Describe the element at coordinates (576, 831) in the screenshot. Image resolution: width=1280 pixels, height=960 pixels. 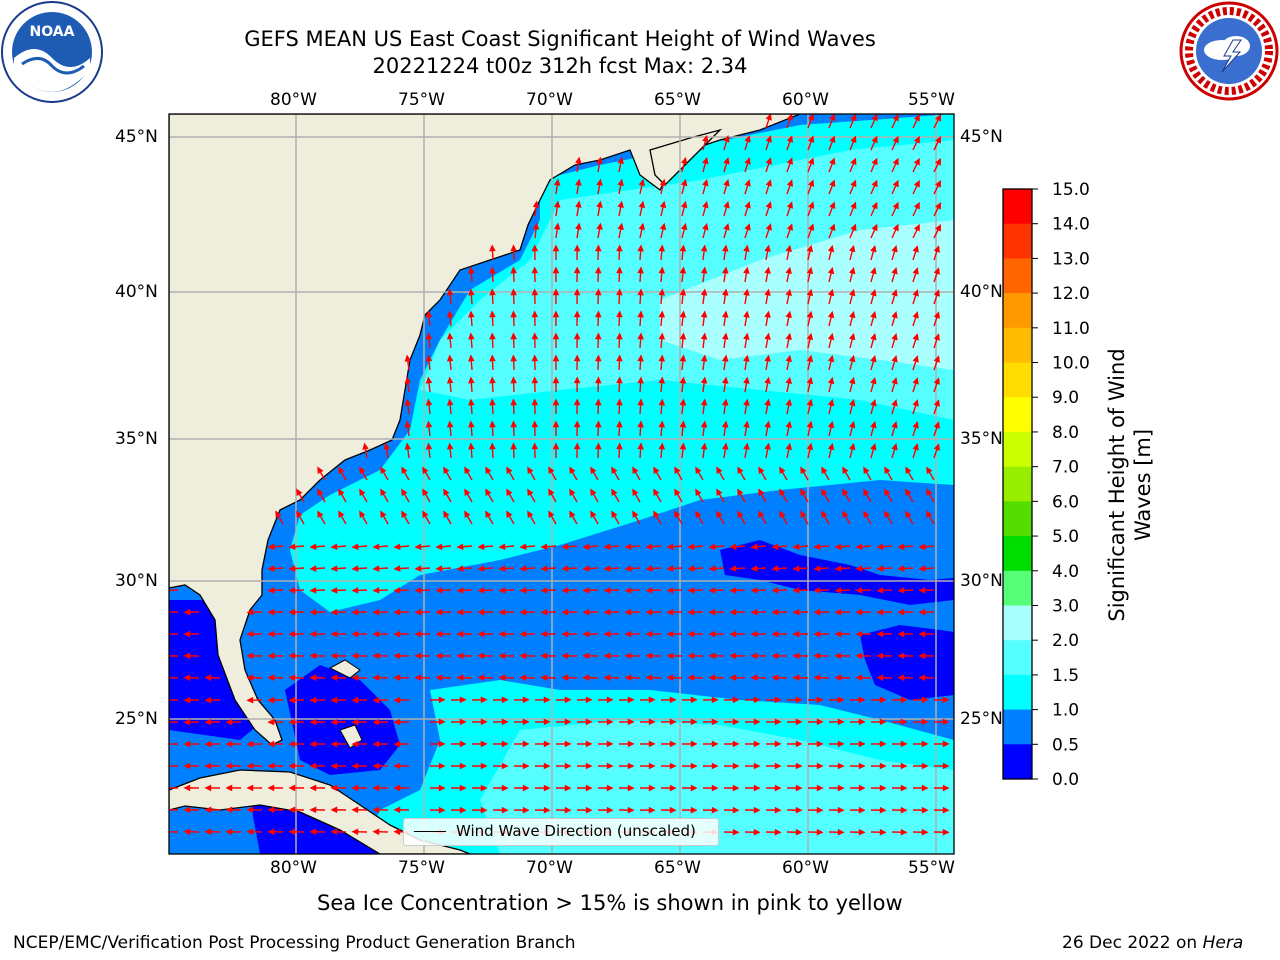
I see `legend-label: Wind Wave Direction (unscaled)` at that location.